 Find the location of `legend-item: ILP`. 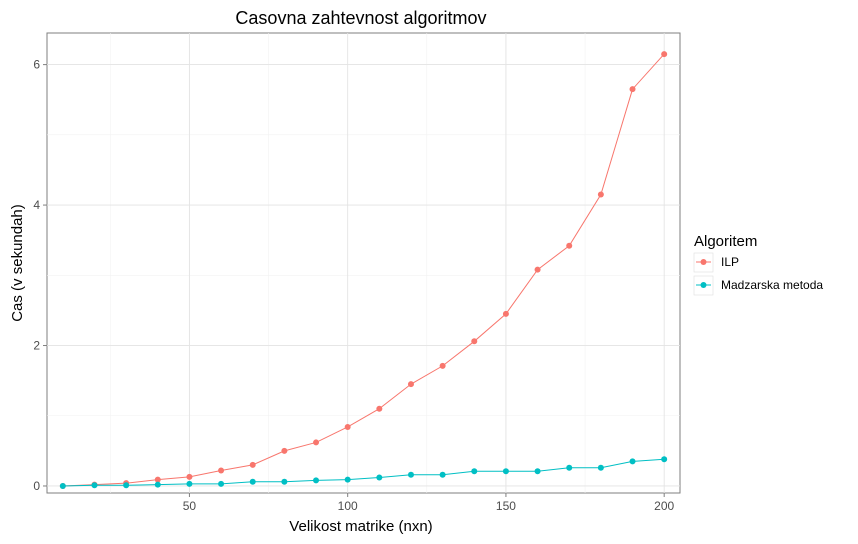

legend-item: ILP is located at coordinates (716, 262).